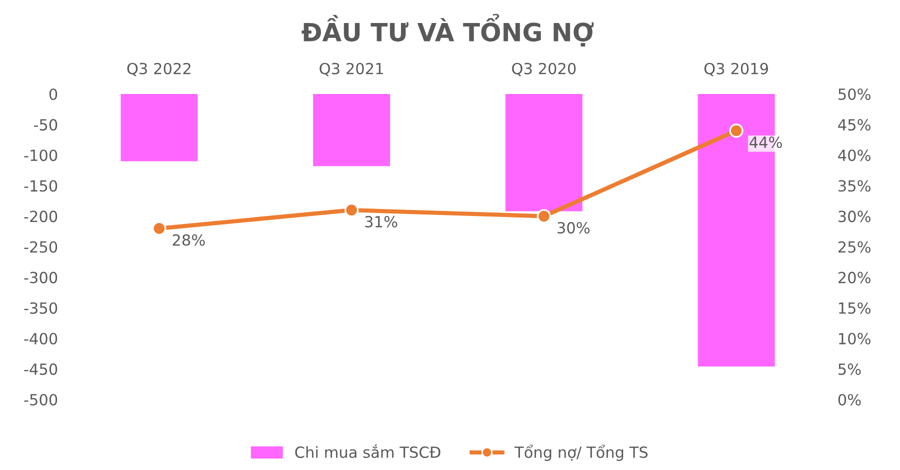 This screenshot has height=470, width=900. Describe the element at coordinates (849, 400) in the screenshot. I see `y2-tick-label: 0%` at that location.